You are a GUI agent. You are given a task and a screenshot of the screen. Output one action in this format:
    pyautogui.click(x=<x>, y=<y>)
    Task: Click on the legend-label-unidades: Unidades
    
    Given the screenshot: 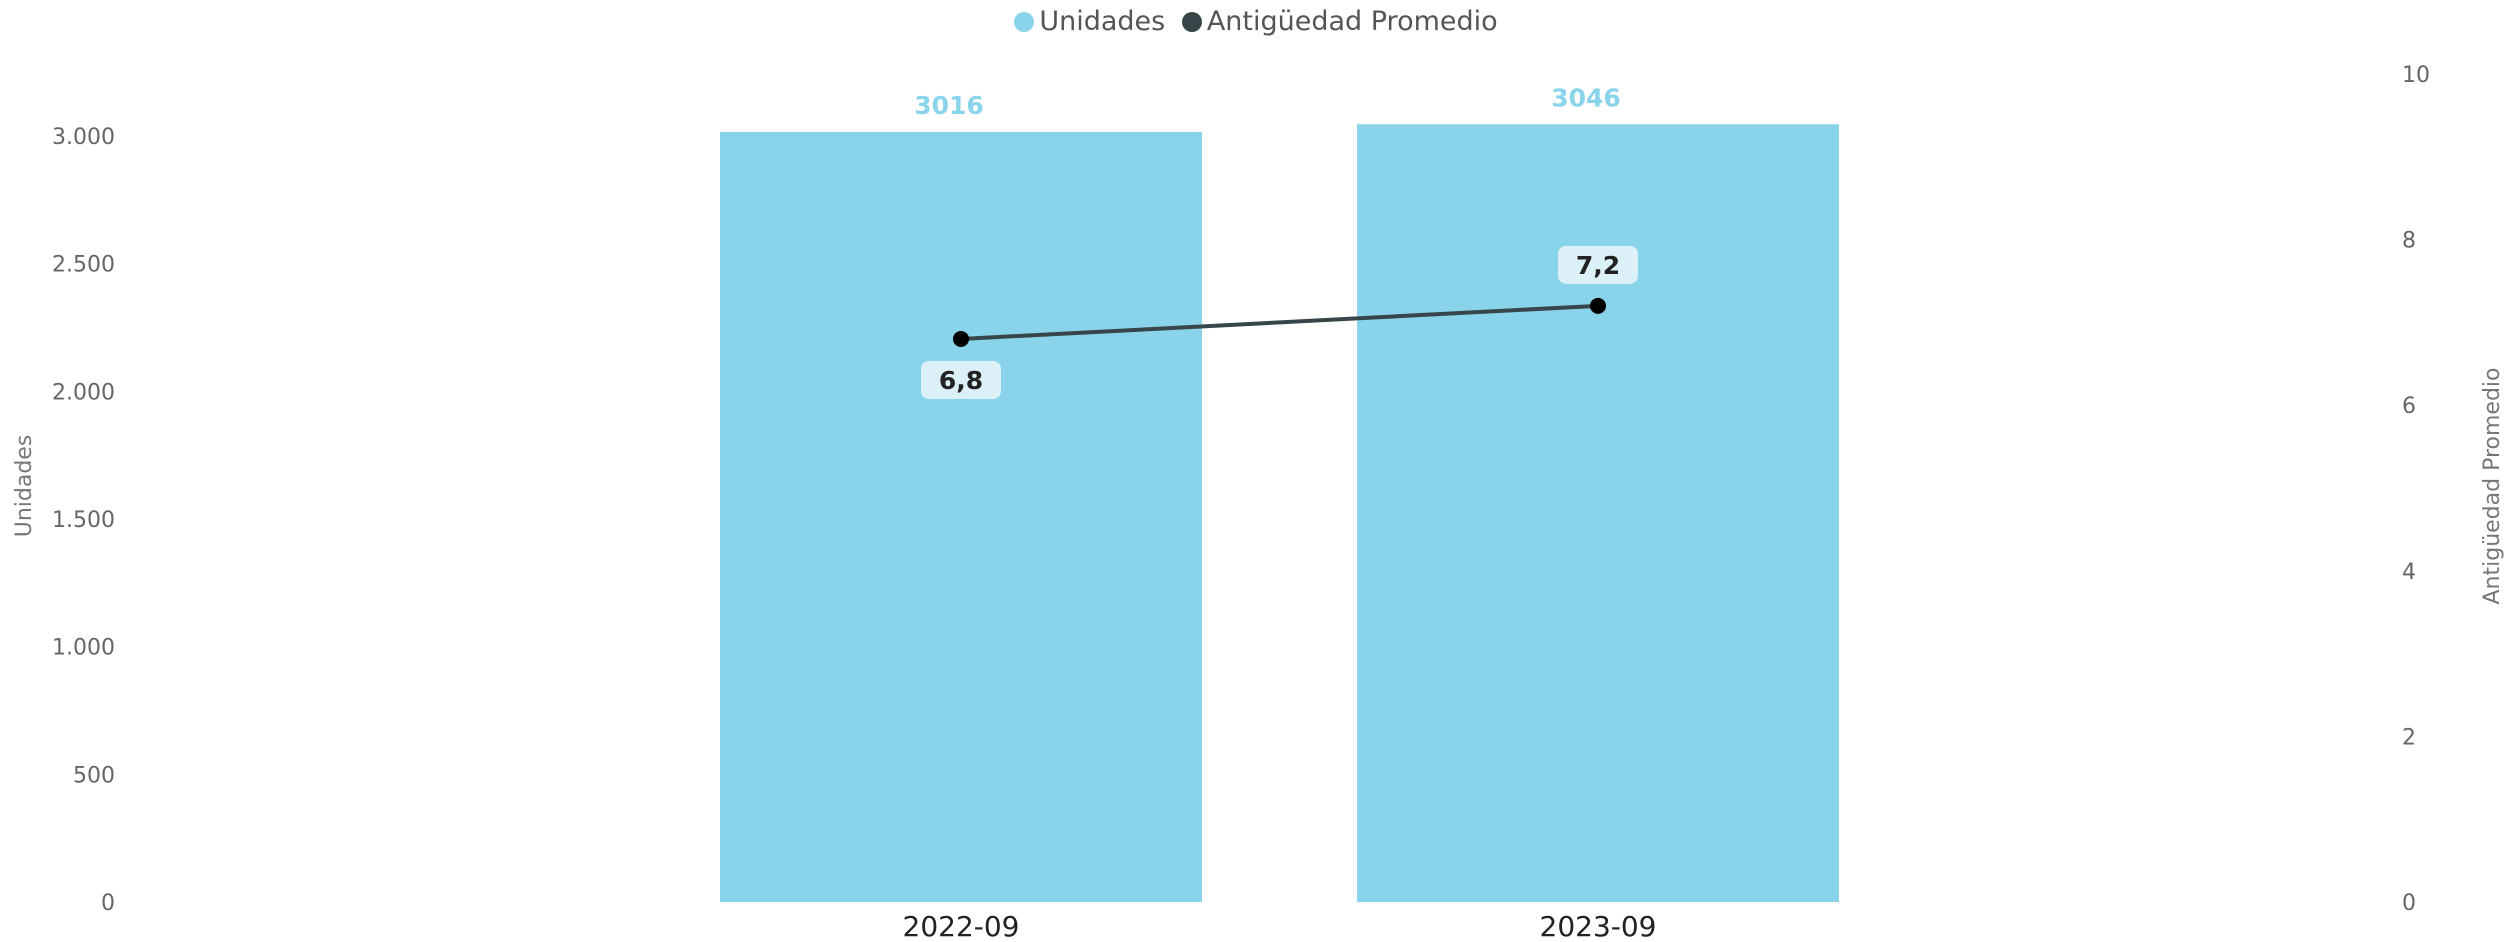 What is the action you would take?
    pyautogui.click(x=1102, y=21)
    